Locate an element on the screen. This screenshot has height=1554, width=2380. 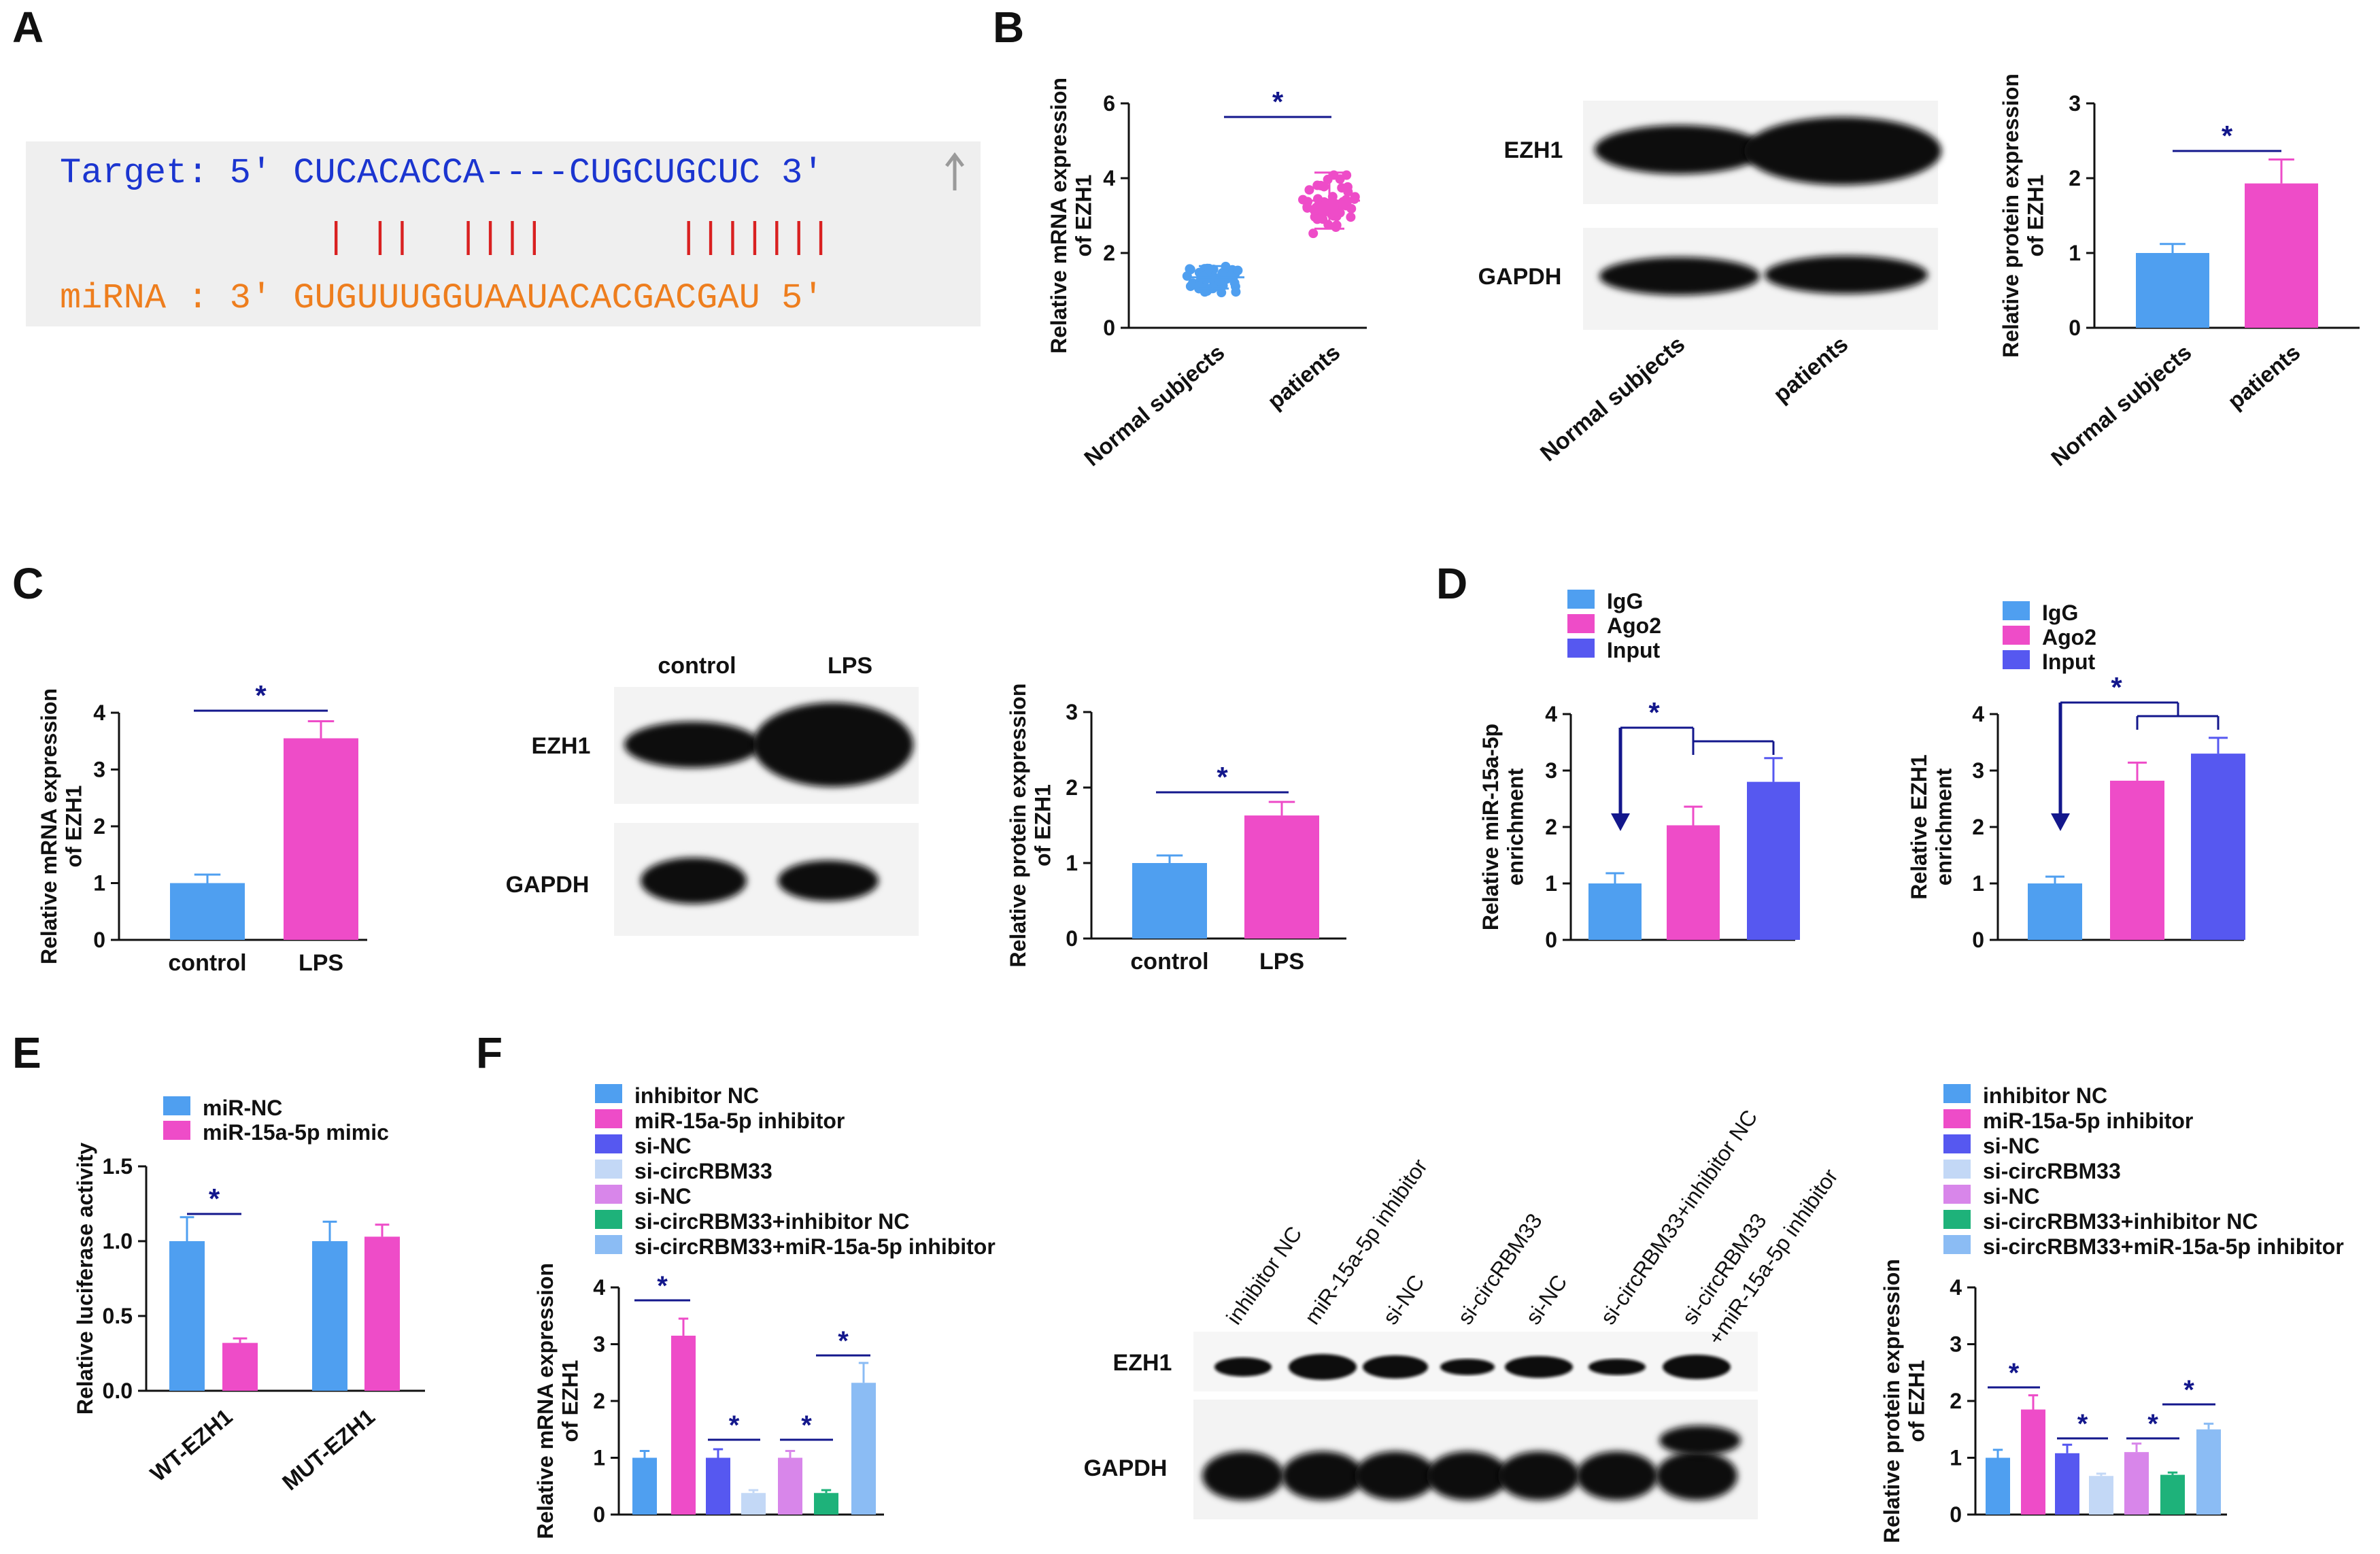
legend-label: si-circRBM33+miR-15a-5p inhibitor is located at coordinates (2164, 1246).